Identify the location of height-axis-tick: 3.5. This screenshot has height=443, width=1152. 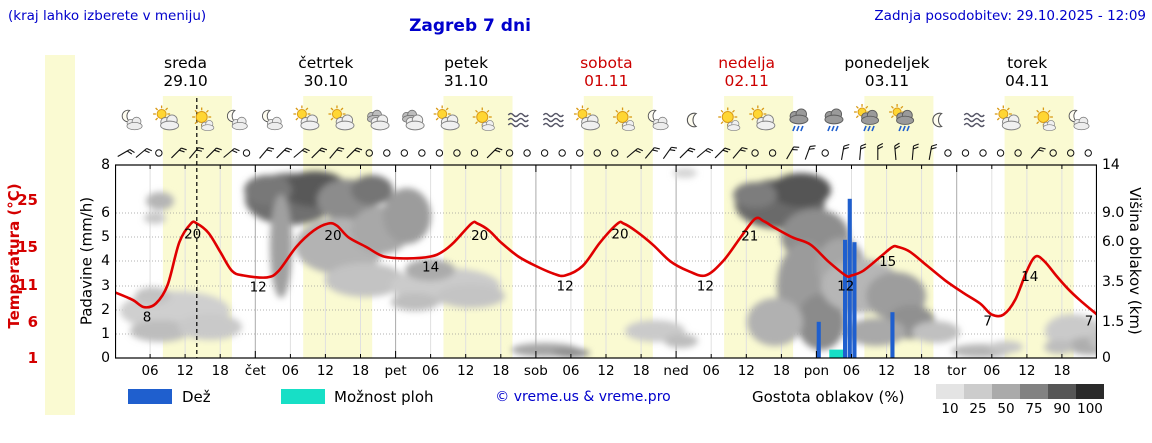
(1113, 282).